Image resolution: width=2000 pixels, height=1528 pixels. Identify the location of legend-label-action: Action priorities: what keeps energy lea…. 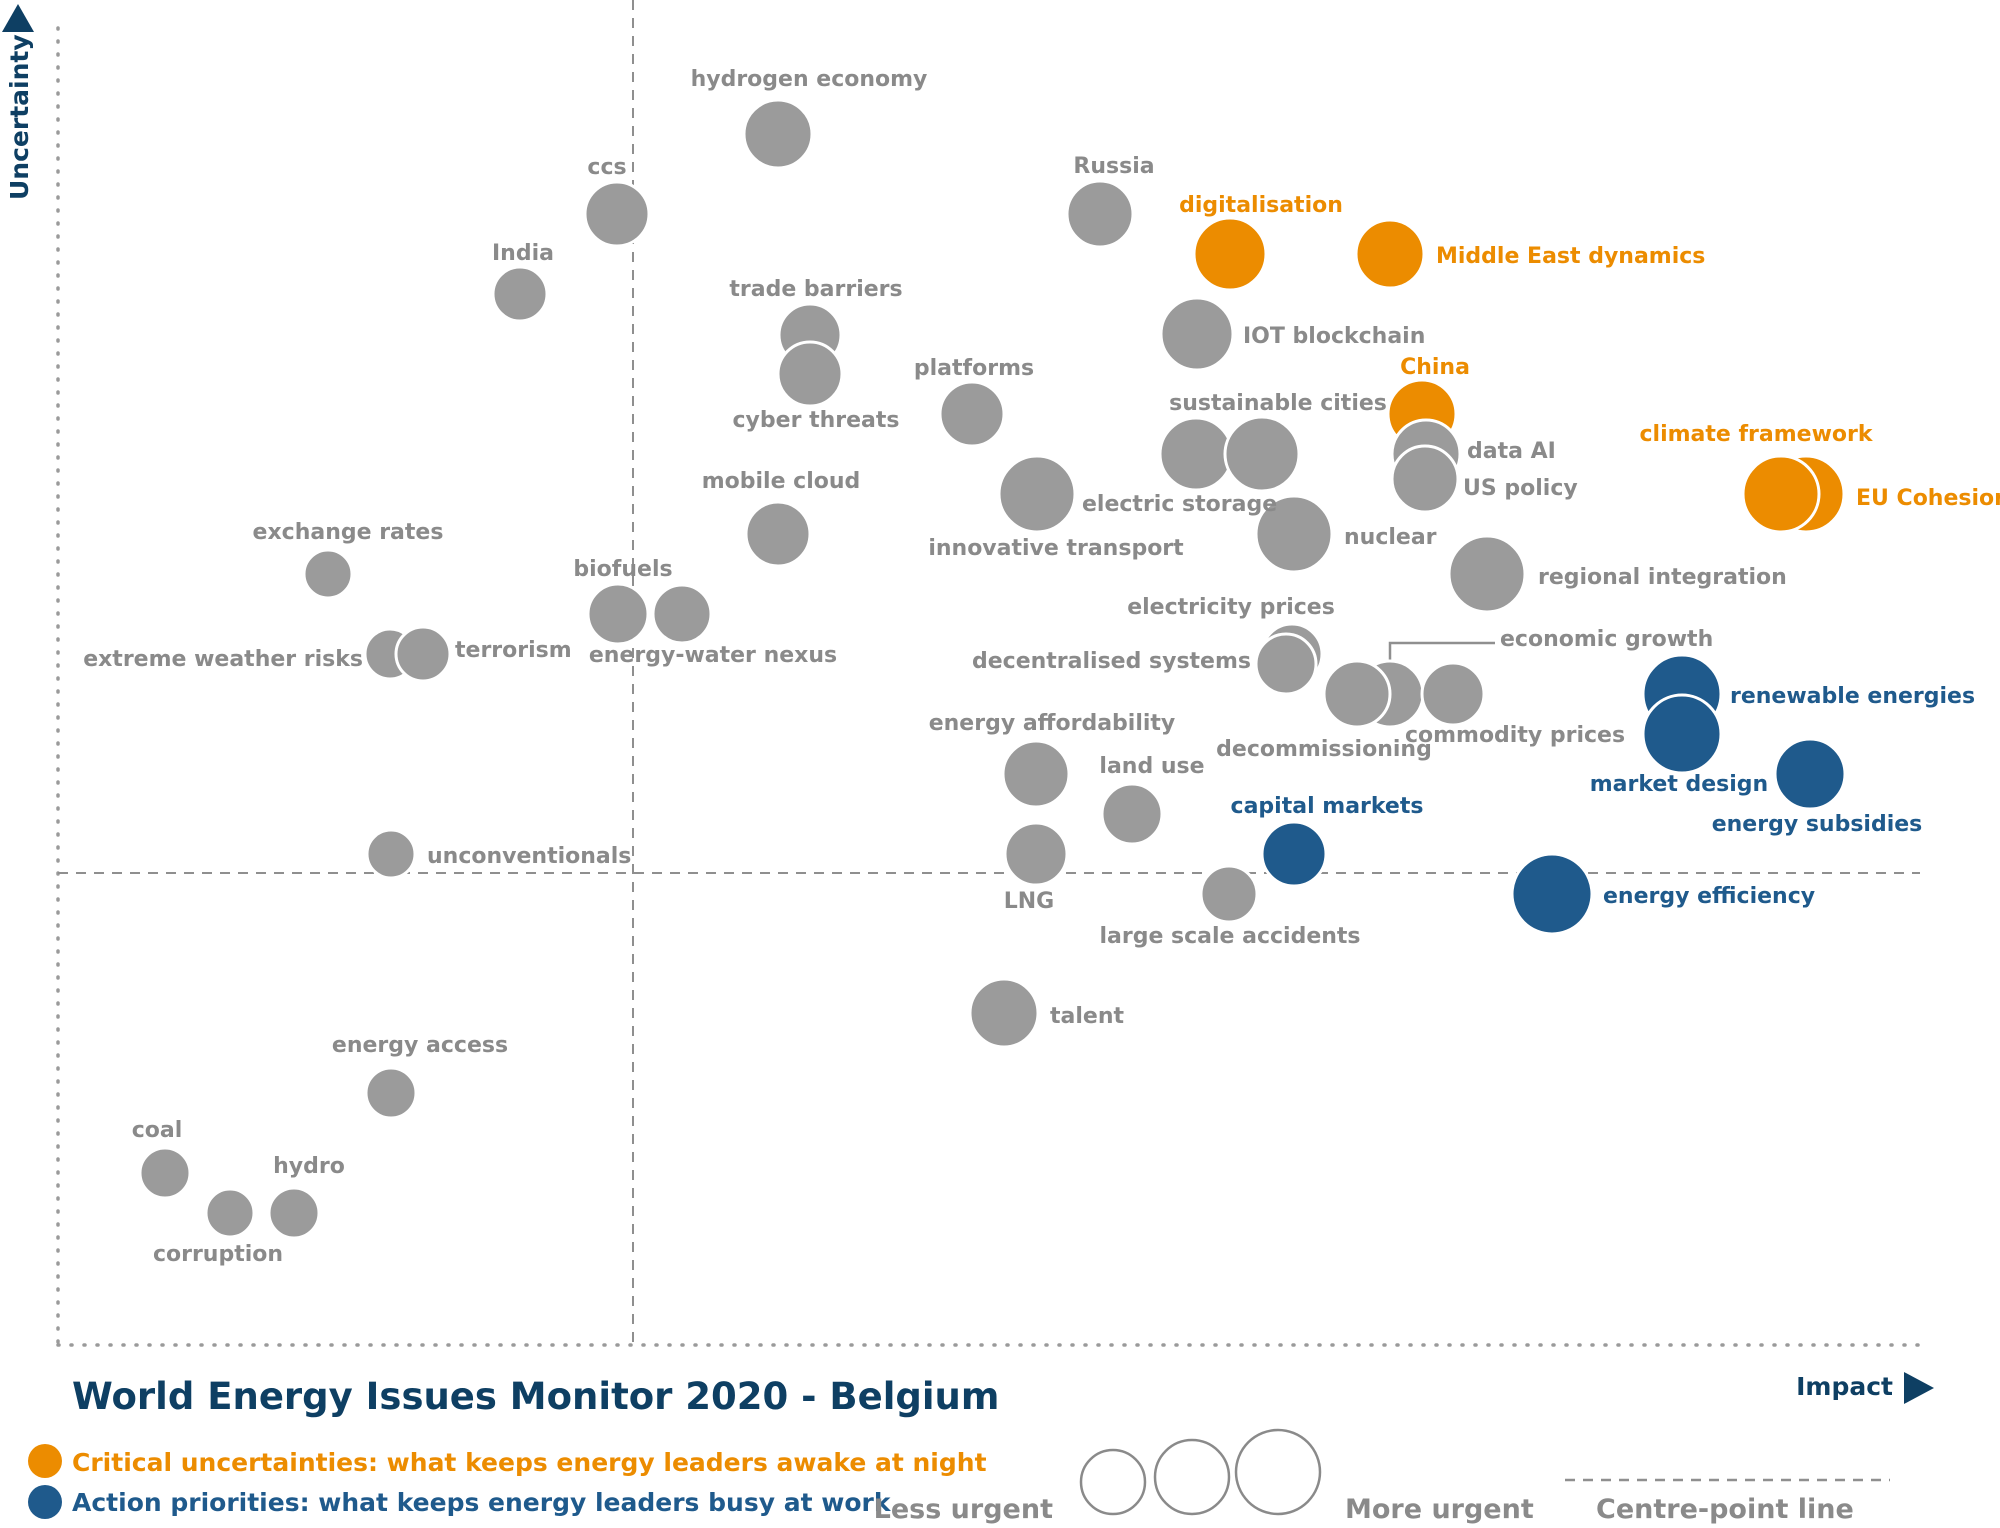
(482, 1502).